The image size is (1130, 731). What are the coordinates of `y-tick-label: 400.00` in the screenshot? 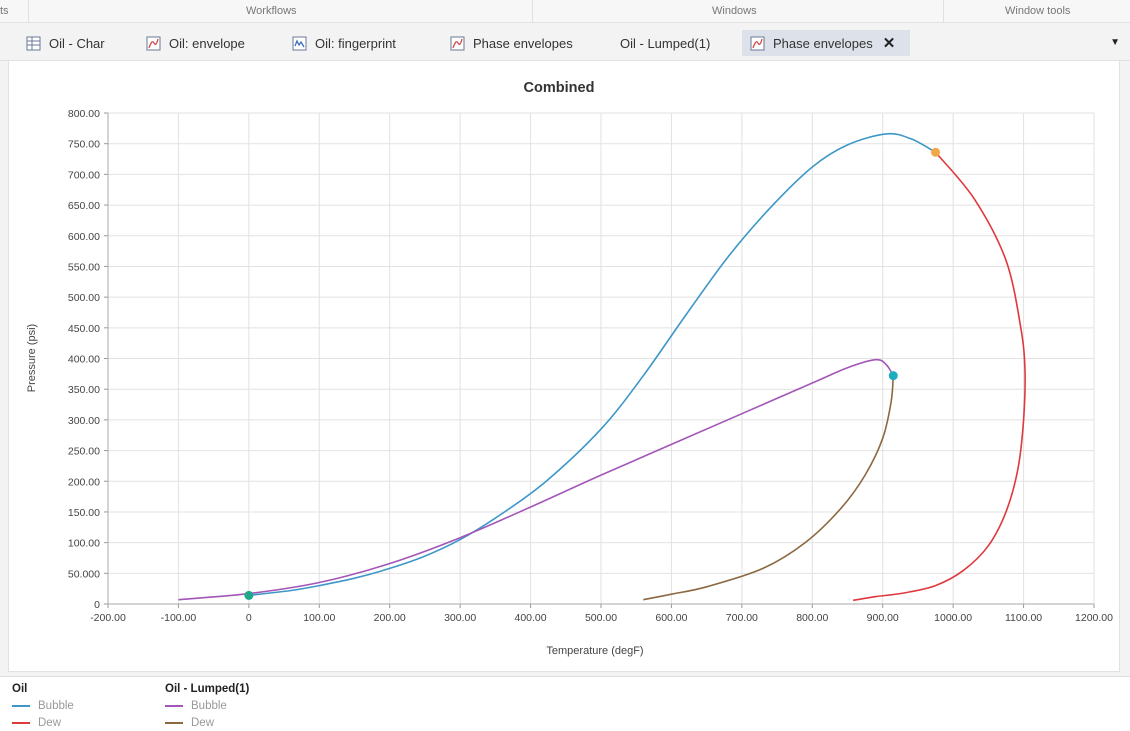 It's located at (84, 360).